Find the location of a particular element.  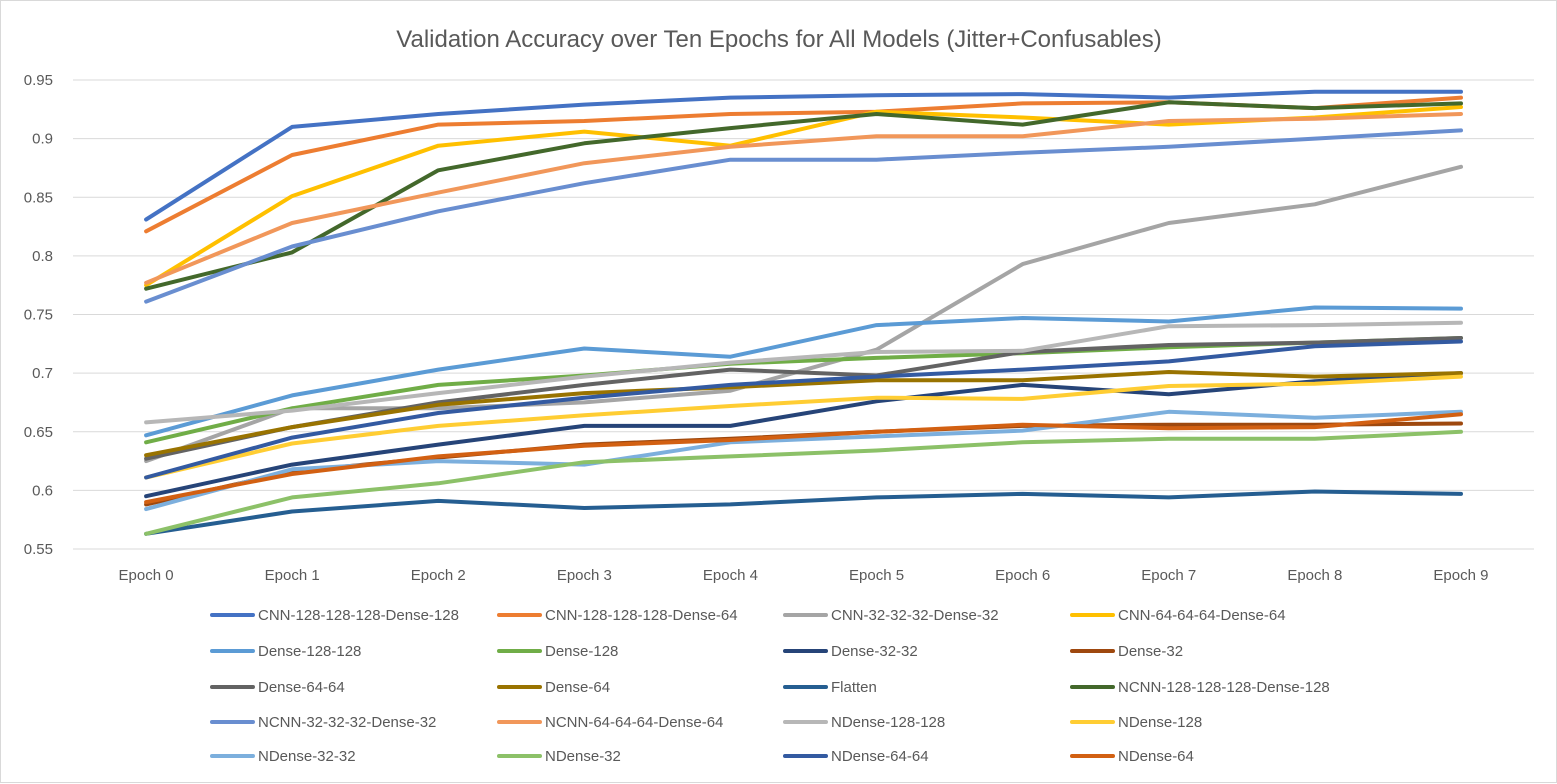

legend-item-ndense-32: NDense-32 is located at coordinates (559, 756).